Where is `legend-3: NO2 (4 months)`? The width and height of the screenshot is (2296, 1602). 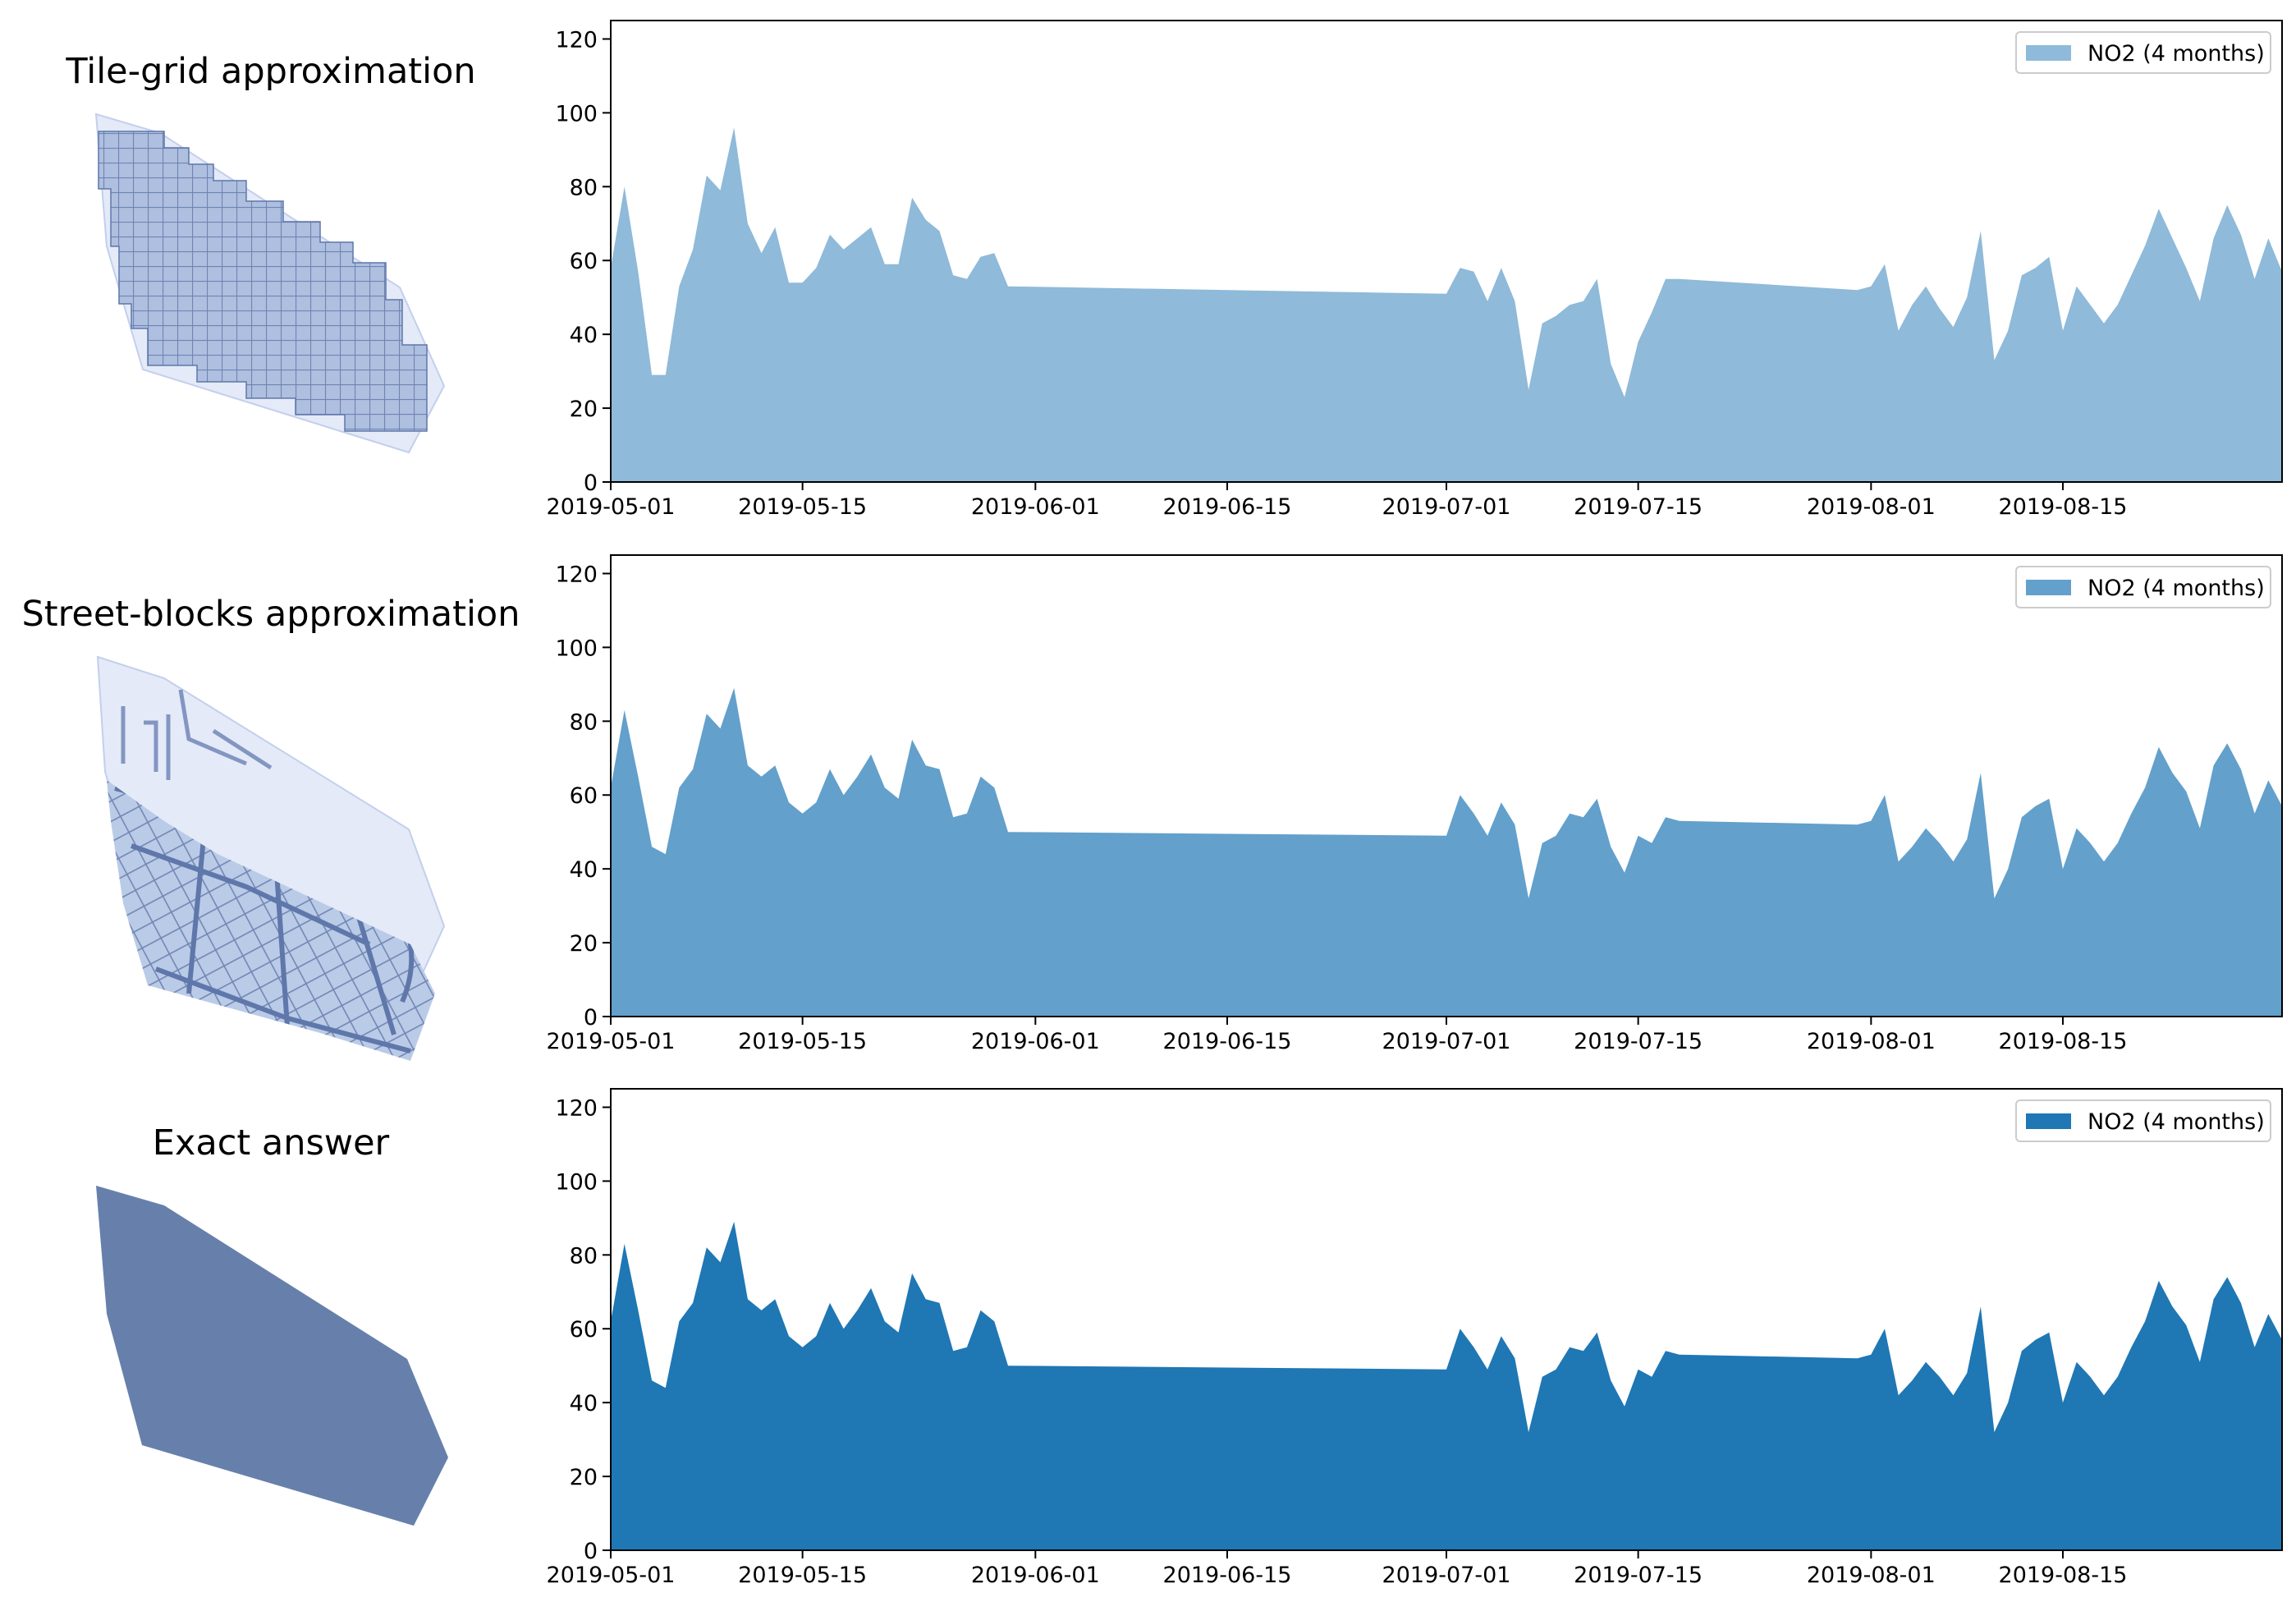
legend-3: NO2 (4 months) is located at coordinates (2143, 1120).